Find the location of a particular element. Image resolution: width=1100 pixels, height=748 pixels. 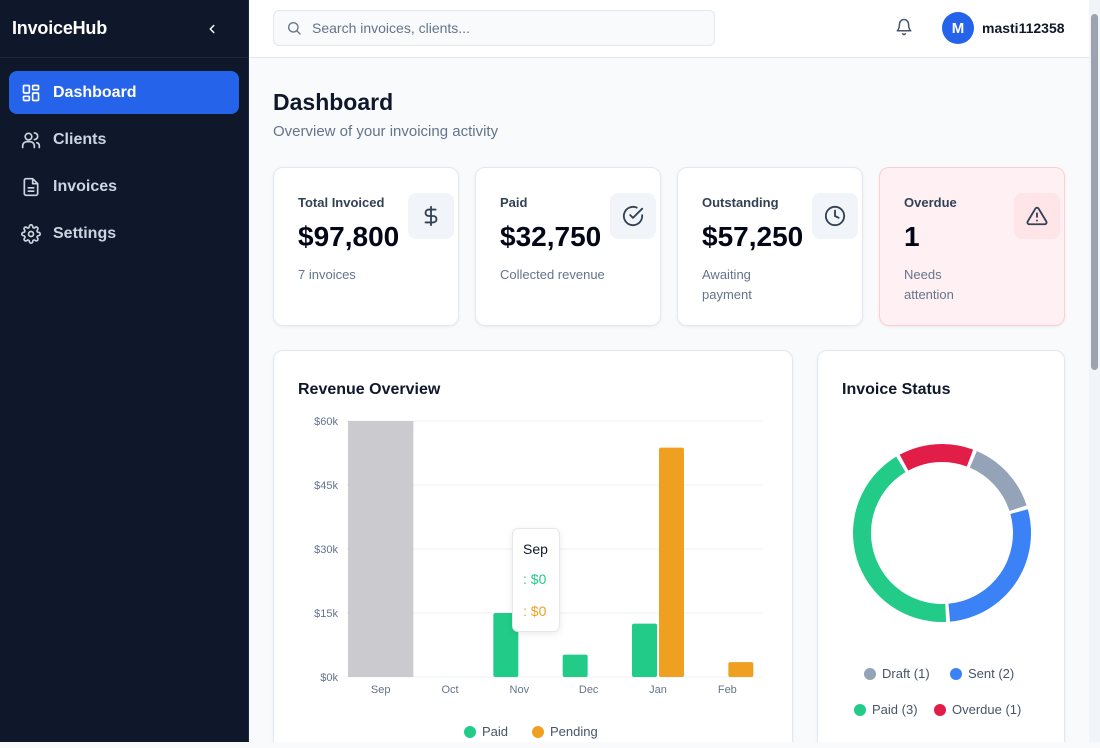

chevron-left-icon is located at coordinates (212, 28).